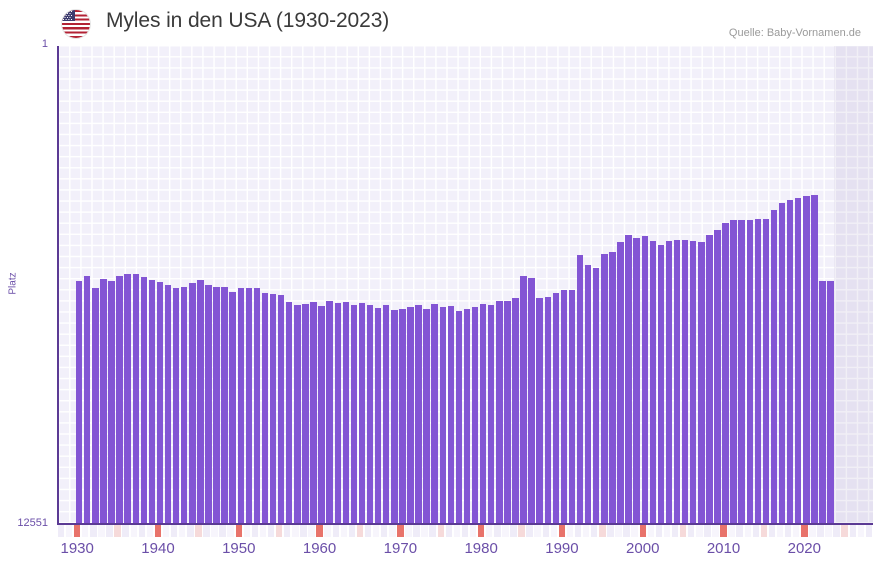 The image size is (873, 567). I want to click on us-flag-icon, so click(76, 24).